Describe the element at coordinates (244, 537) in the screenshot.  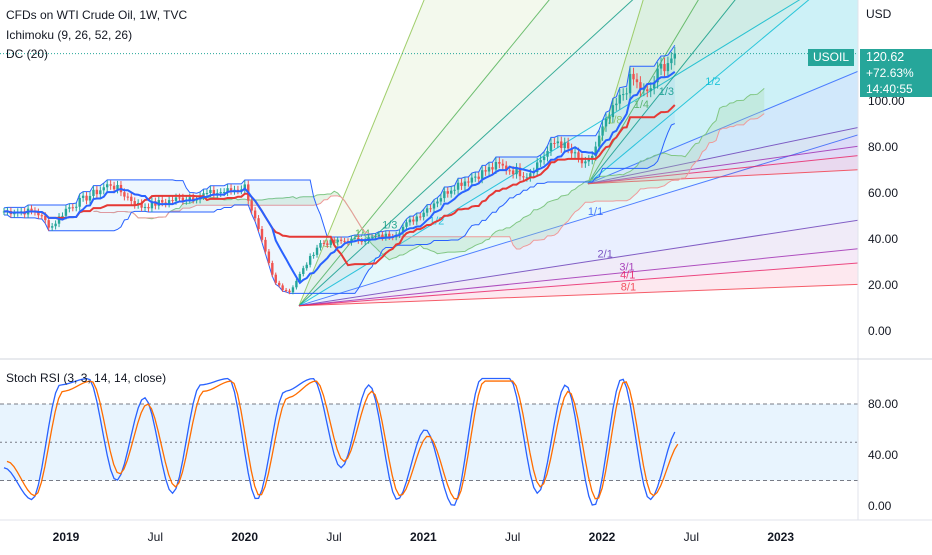
I see `time-tick-label: 2020` at that location.